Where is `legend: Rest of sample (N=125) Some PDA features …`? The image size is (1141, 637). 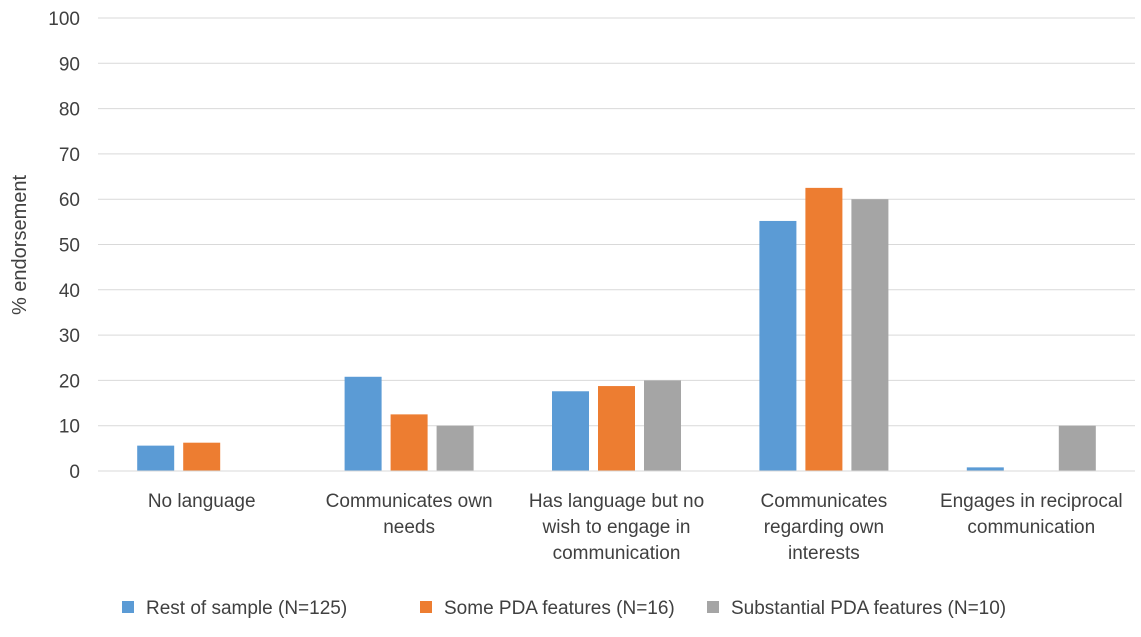 legend: Rest of sample (N=125) Some PDA features … is located at coordinates (564, 608).